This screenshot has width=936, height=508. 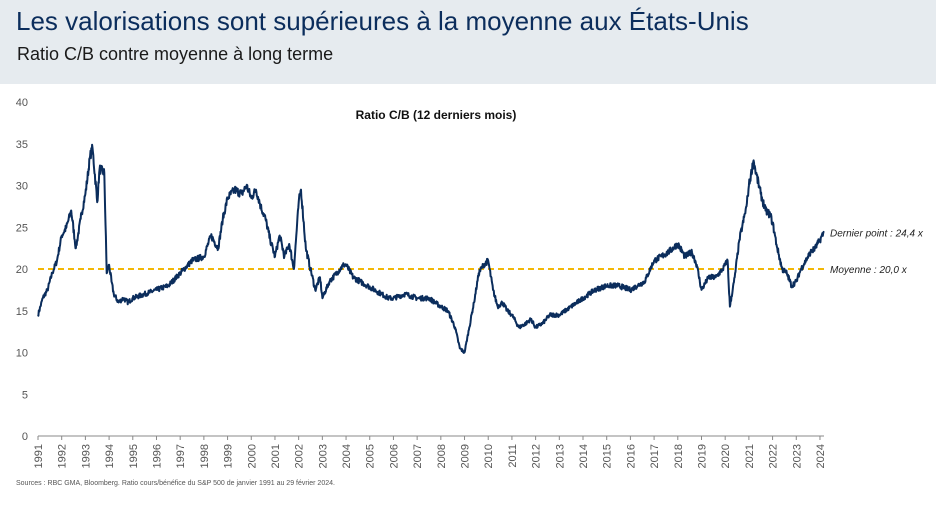 What do you see at coordinates (371, 456) in the screenshot?
I see `x-tick-label: 2005` at bounding box center [371, 456].